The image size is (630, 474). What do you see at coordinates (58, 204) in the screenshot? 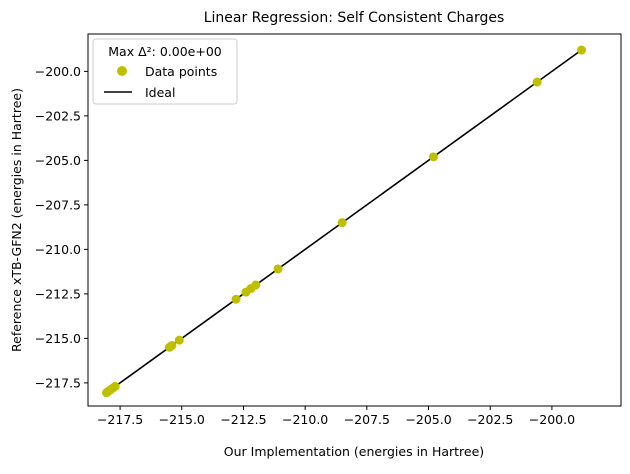
I see `y-tick-label: −207.5` at bounding box center [58, 204].